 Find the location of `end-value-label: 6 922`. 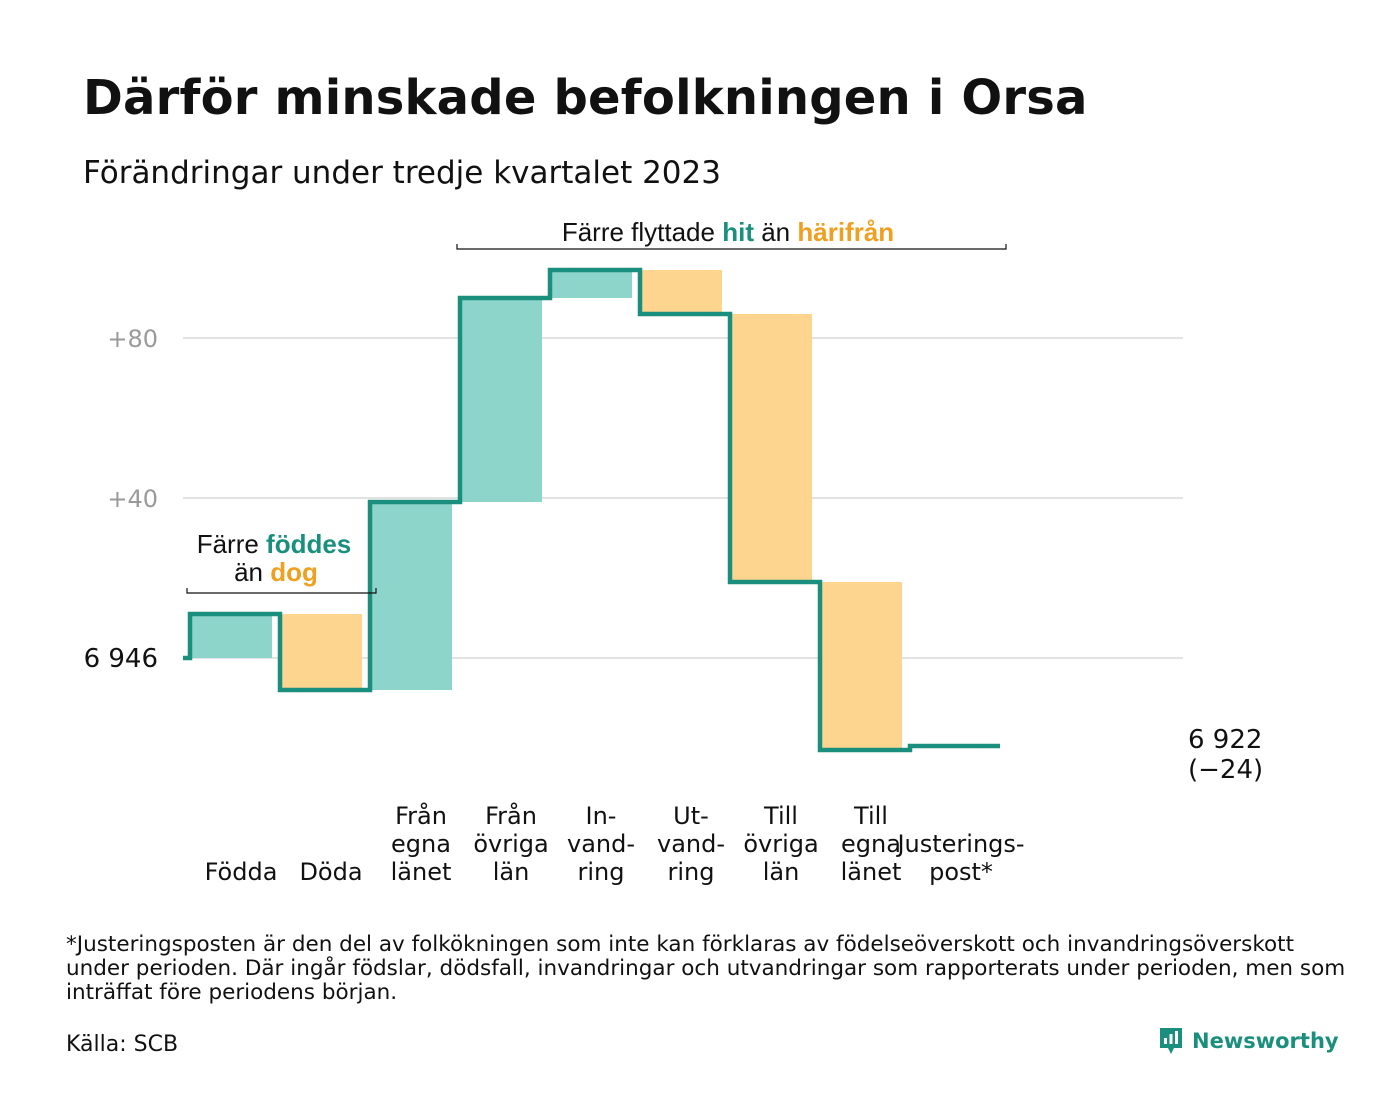

end-value-label: 6 922 is located at coordinates (1225, 740).